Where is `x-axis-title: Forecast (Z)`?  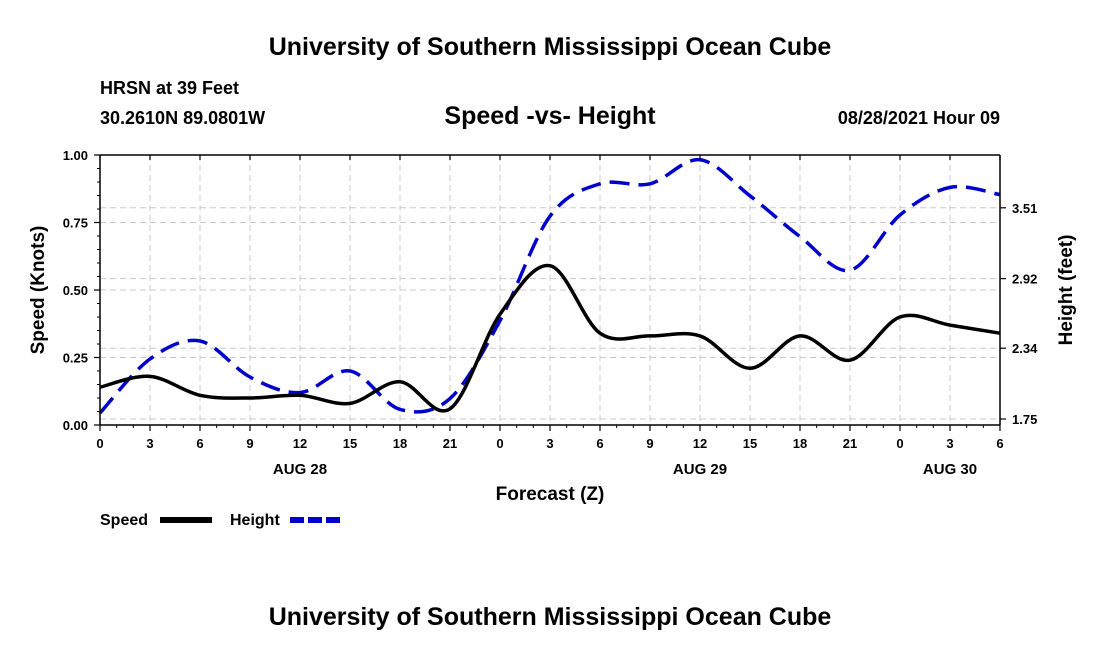
x-axis-title: Forecast (Z) is located at coordinates (550, 494).